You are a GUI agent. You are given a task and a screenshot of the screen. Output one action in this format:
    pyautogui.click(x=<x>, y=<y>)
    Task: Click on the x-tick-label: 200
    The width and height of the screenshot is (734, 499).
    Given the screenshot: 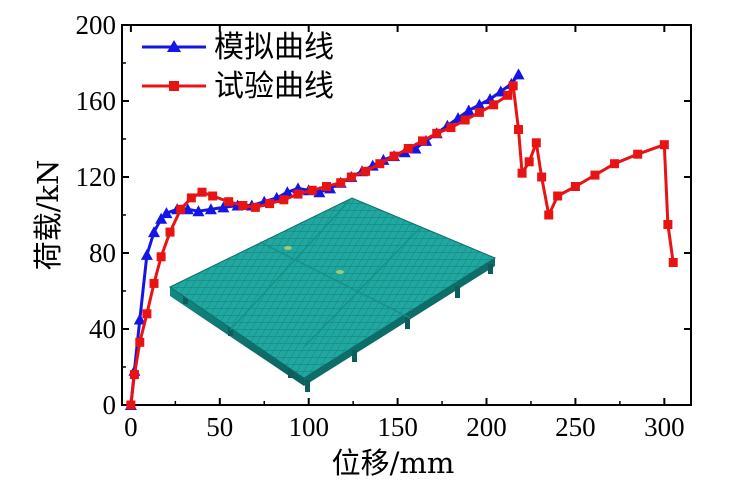 What is the action you would take?
    pyautogui.click(x=486, y=427)
    